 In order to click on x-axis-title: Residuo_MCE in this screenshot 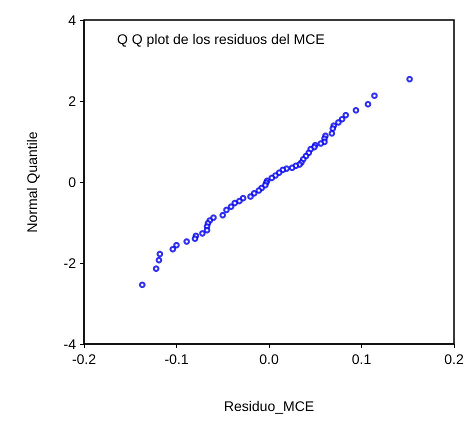, I will do `click(269, 406)`.